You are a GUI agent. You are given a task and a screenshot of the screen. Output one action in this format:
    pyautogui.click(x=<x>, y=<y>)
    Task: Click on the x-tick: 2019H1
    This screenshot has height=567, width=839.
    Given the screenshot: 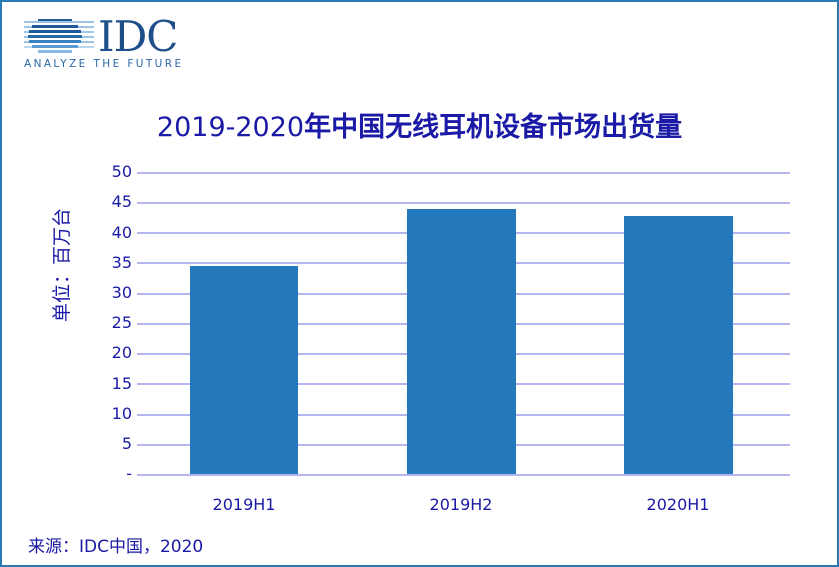 What is the action you would take?
    pyautogui.click(x=244, y=504)
    